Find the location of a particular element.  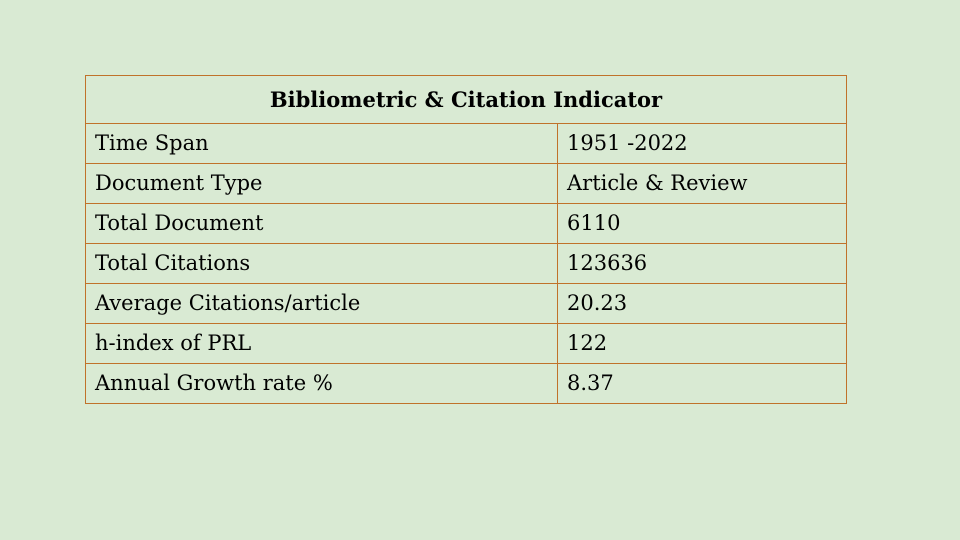

row-value: 123636 is located at coordinates (702, 263).